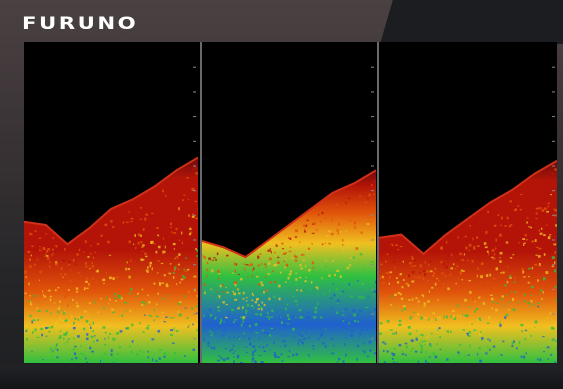 This screenshot has width=563, height=389. Describe the element at coordinates (80, 24) in the screenshot. I see `brand-logo: FURUNO` at that location.